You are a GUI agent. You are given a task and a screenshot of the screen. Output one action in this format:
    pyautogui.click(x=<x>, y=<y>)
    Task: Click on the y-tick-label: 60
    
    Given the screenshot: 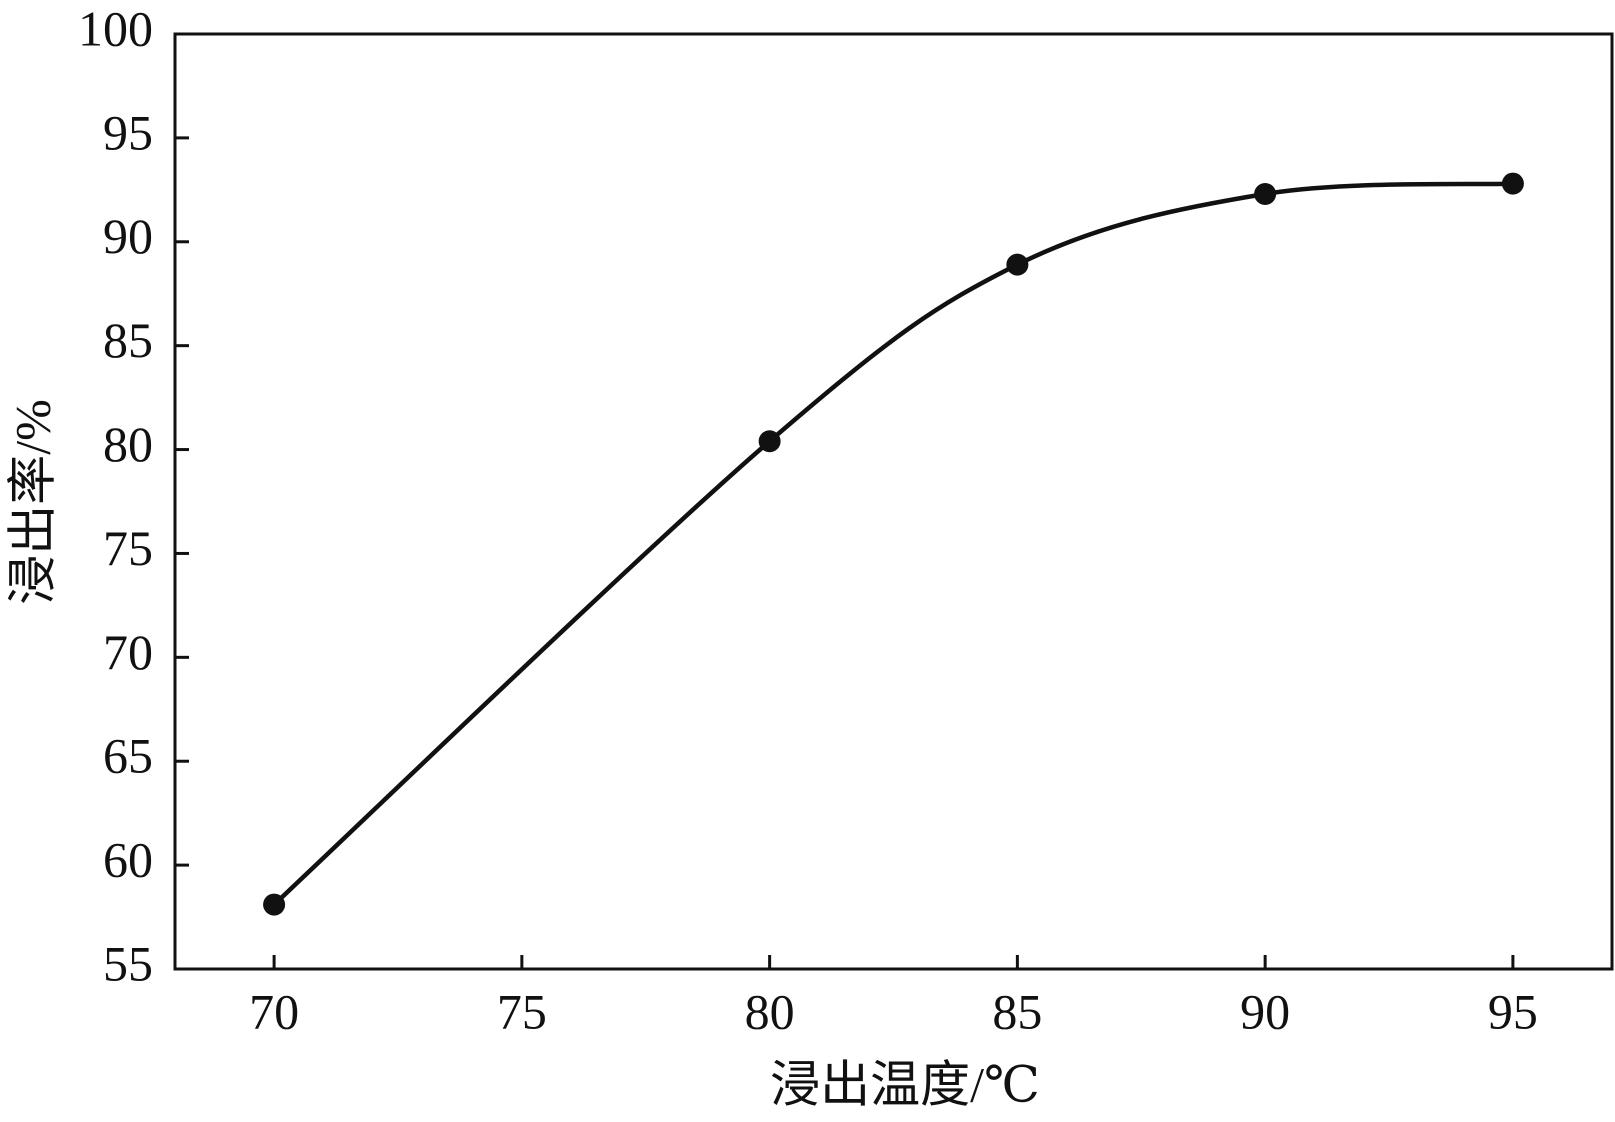 What is the action you would take?
    pyautogui.click(x=128, y=860)
    